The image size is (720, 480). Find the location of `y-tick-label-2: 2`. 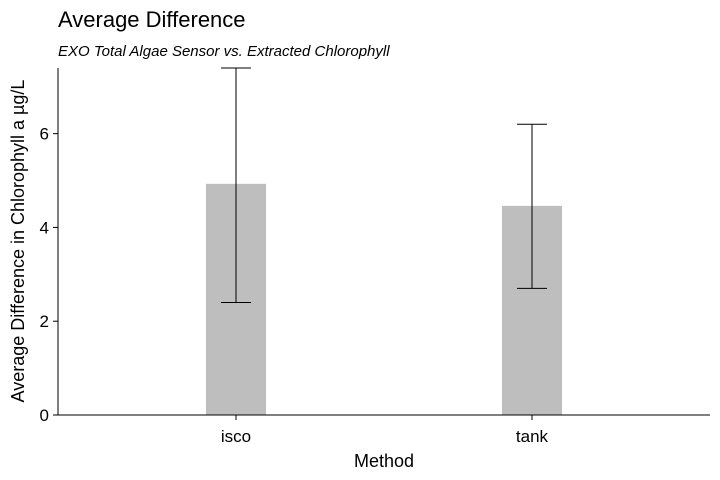

y-tick-label-2: 2 is located at coordinates (44, 321).